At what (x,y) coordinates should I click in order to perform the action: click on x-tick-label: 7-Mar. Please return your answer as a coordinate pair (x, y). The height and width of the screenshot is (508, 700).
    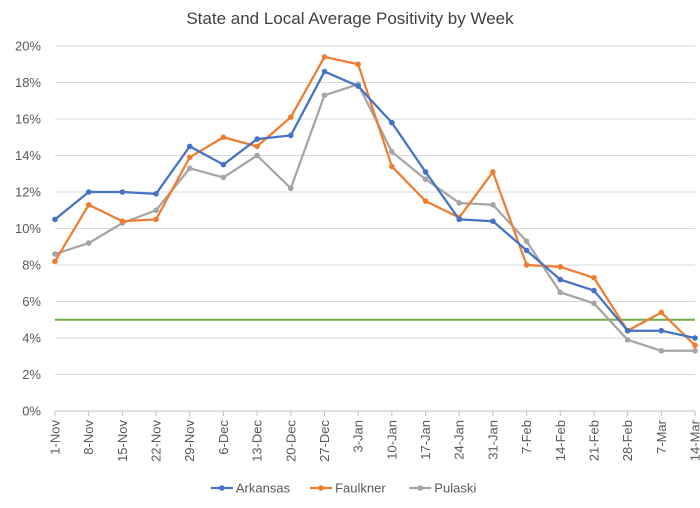
    Looking at the image, I should click on (661, 436).